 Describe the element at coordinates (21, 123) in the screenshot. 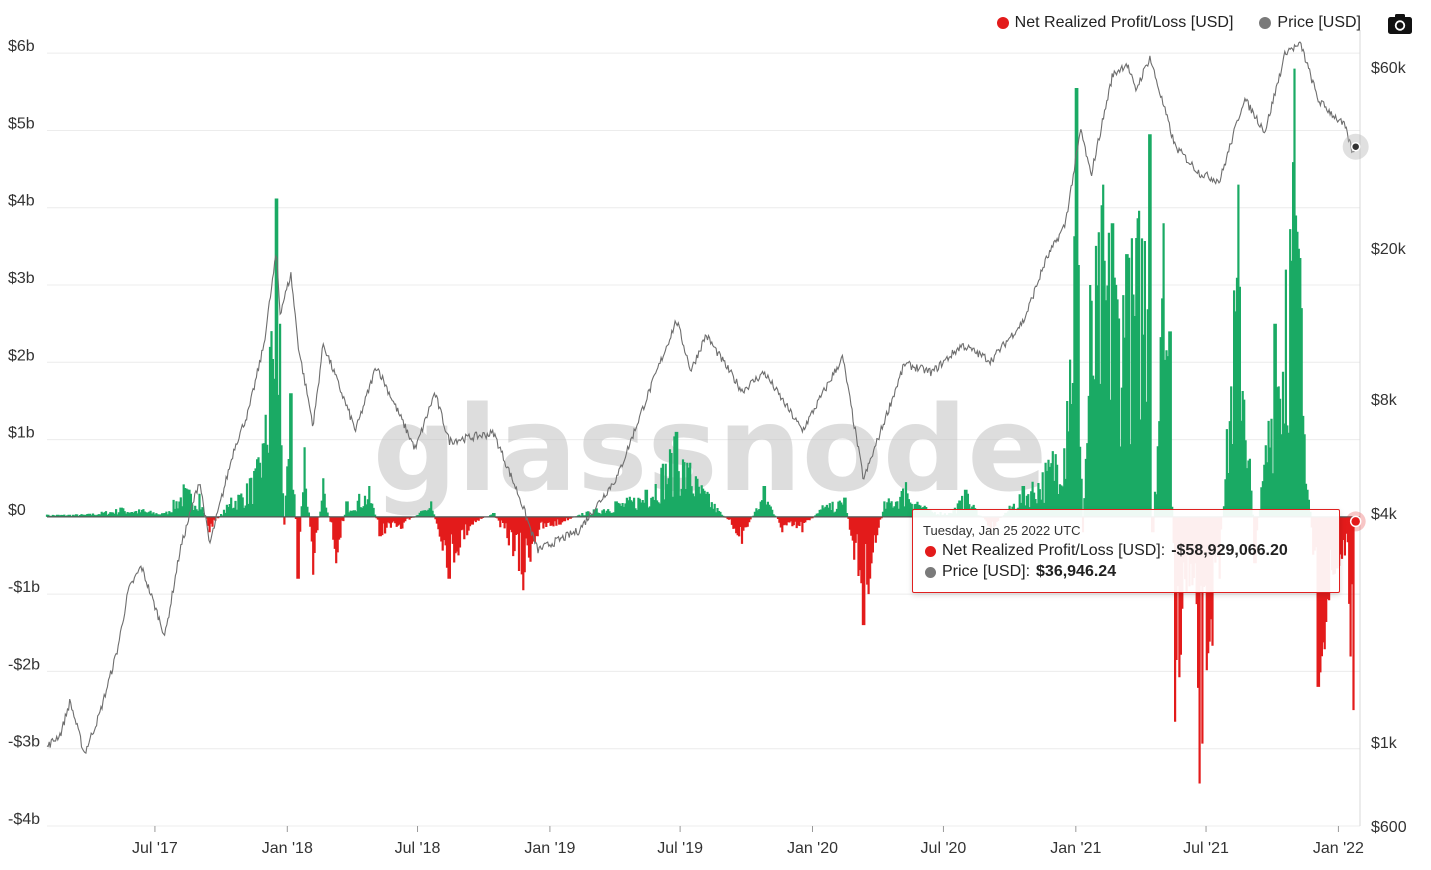

I see `y-left-tick-label: $5b` at that location.